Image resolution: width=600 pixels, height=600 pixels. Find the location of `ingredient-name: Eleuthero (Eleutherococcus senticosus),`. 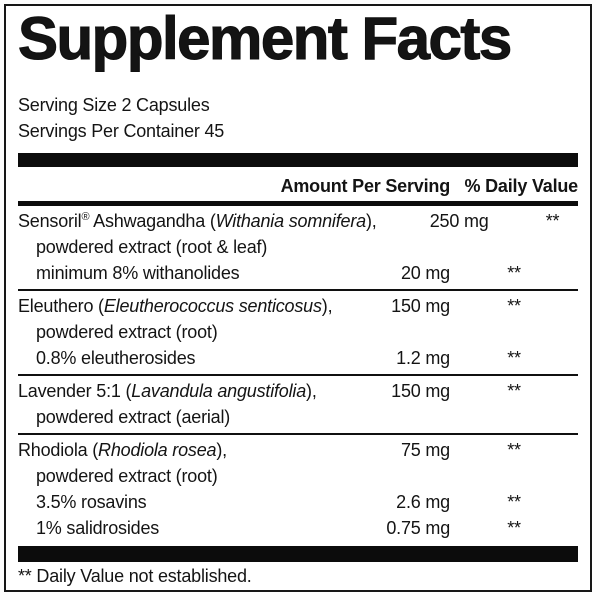

ingredient-name: Eleuthero (Eleutherococcus senticosus), is located at coordinates (175, 305).